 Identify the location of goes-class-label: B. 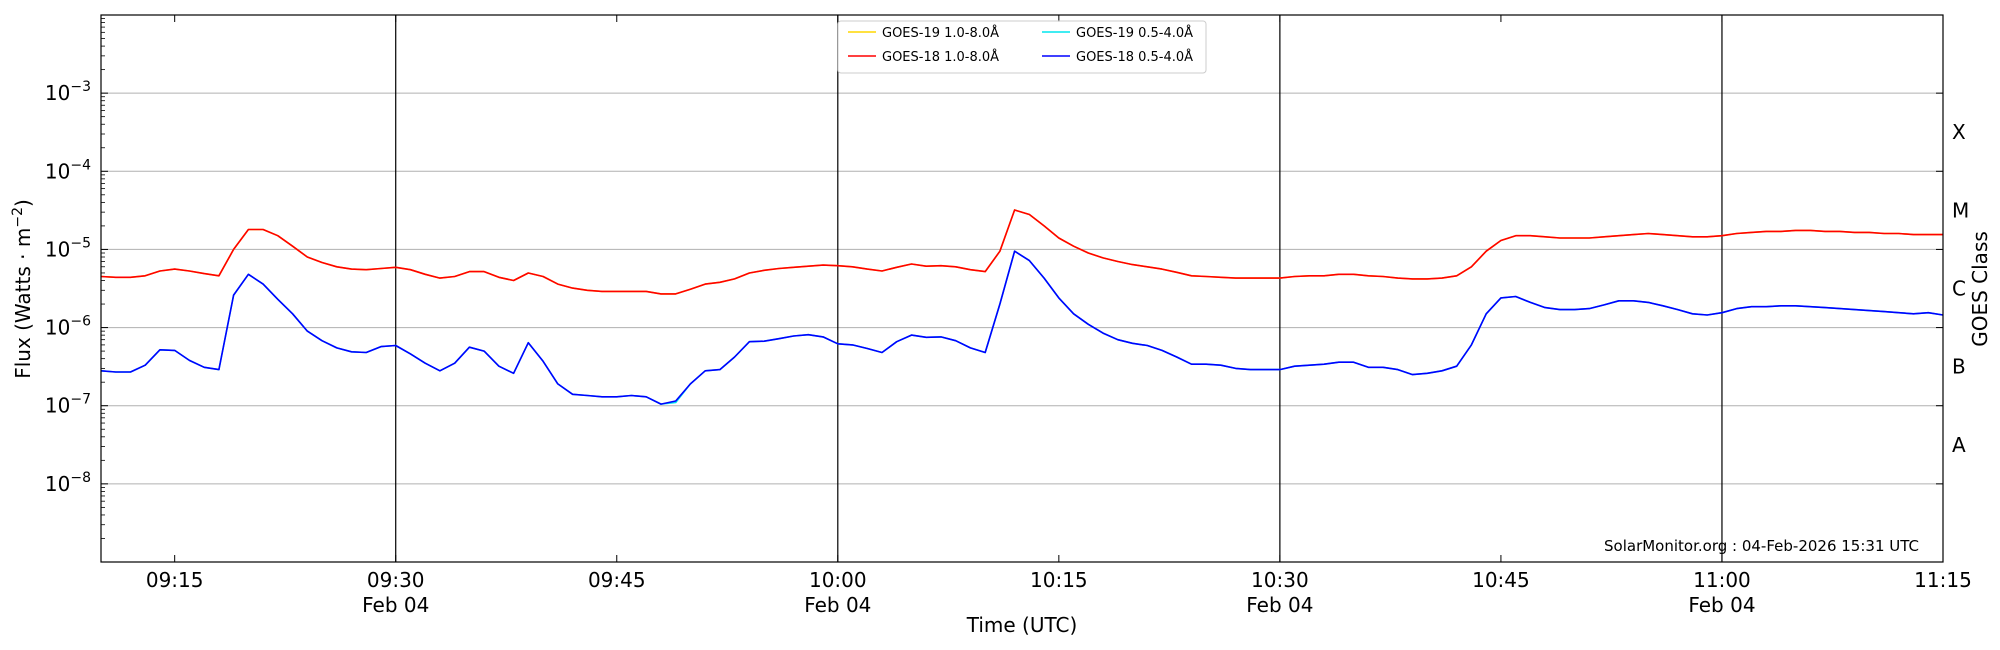
(1959, 367).